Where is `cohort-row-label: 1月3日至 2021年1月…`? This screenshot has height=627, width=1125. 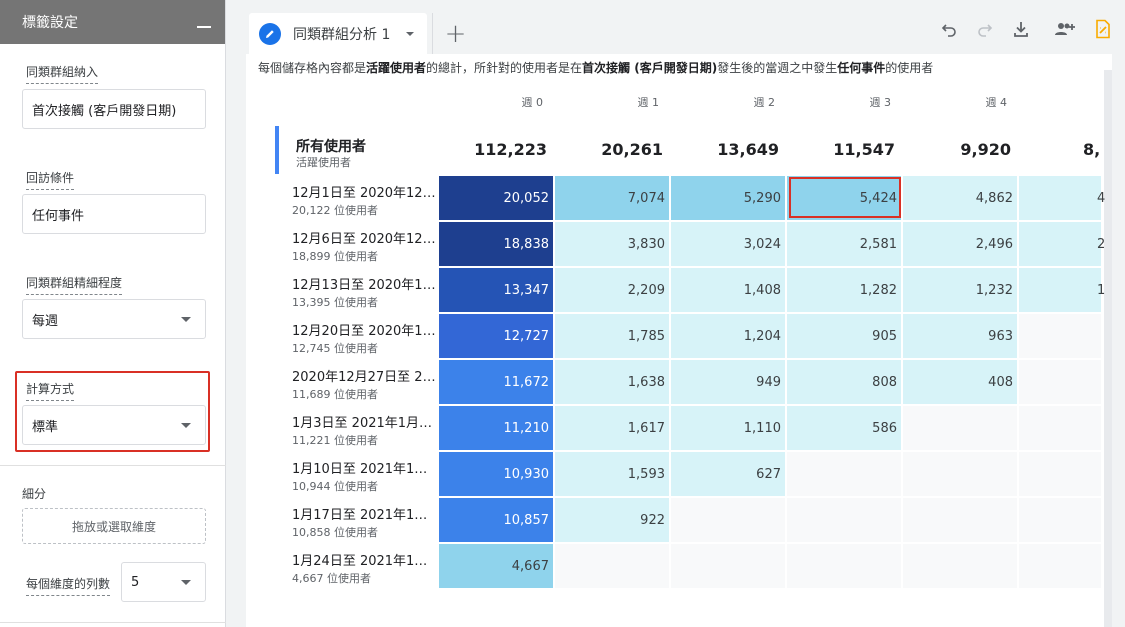 cohort-row-label: 1月3日至 2021年1月… is located at coordinates (362, 423).